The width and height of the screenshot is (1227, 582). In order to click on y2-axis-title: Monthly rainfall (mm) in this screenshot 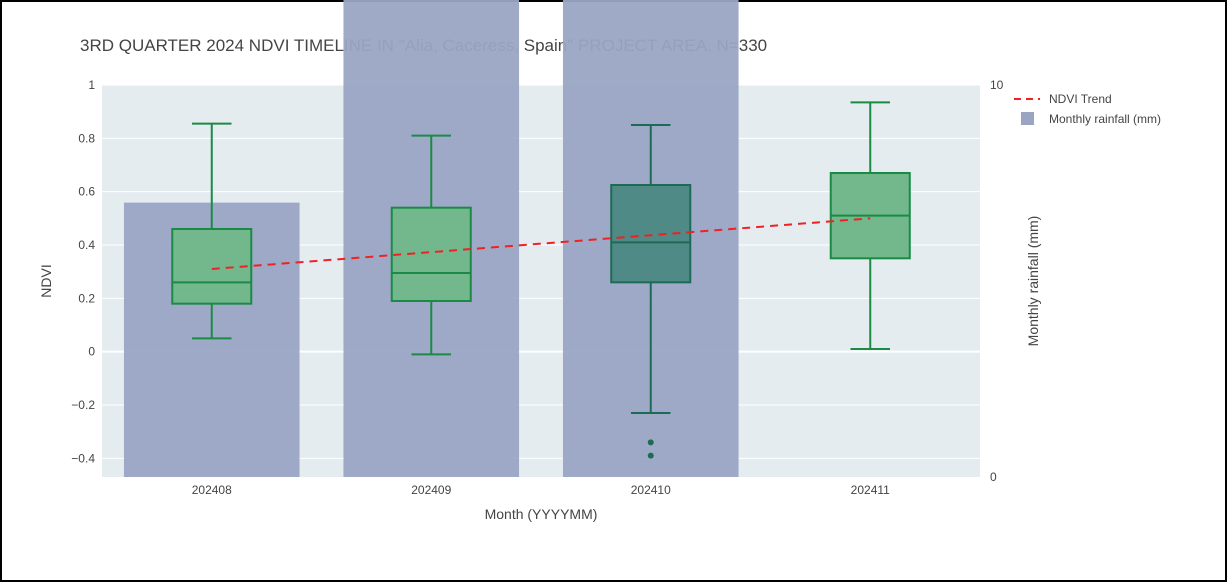, I will do `click(1033, 281)`.